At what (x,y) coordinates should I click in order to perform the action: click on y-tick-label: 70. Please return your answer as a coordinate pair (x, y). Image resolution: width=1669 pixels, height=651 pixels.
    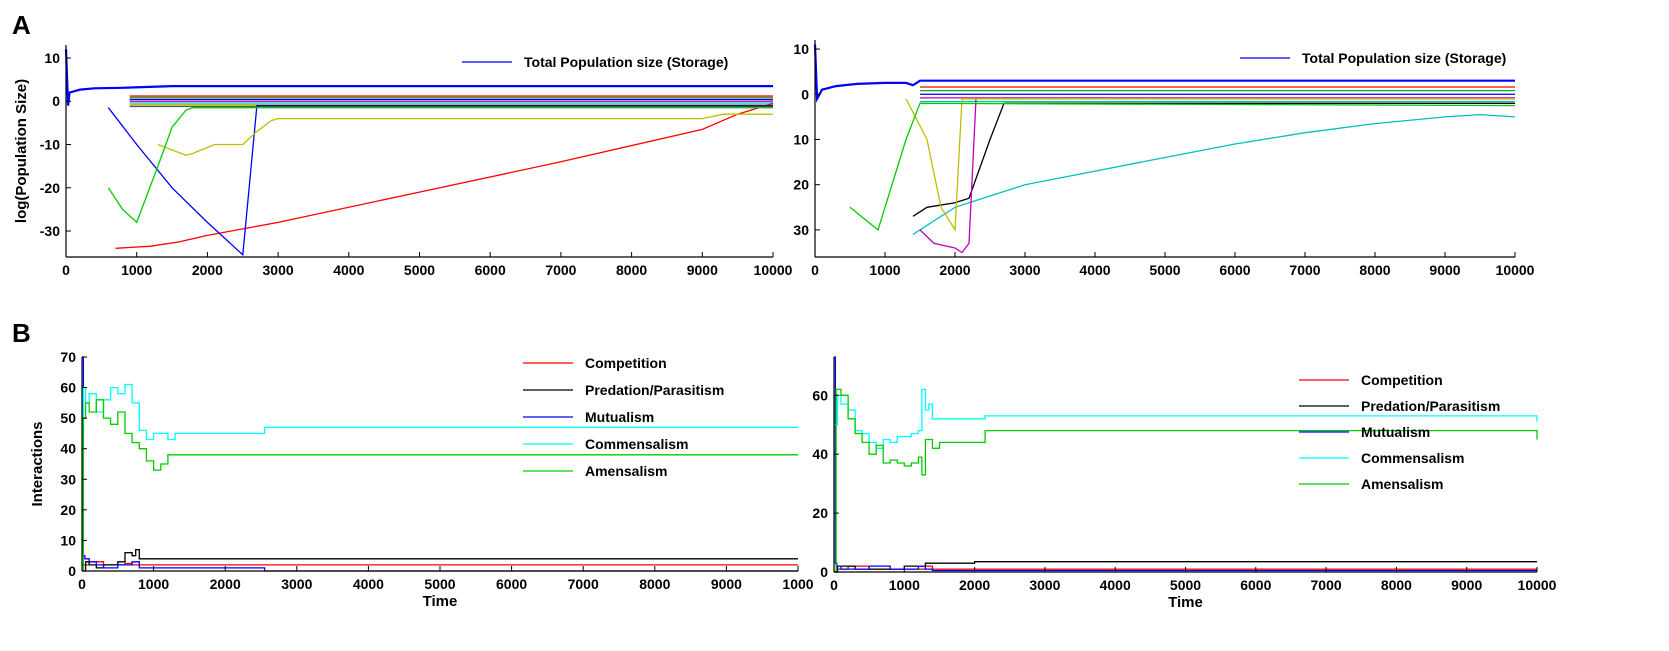
    Looking at the image, I should click on (68, 357).